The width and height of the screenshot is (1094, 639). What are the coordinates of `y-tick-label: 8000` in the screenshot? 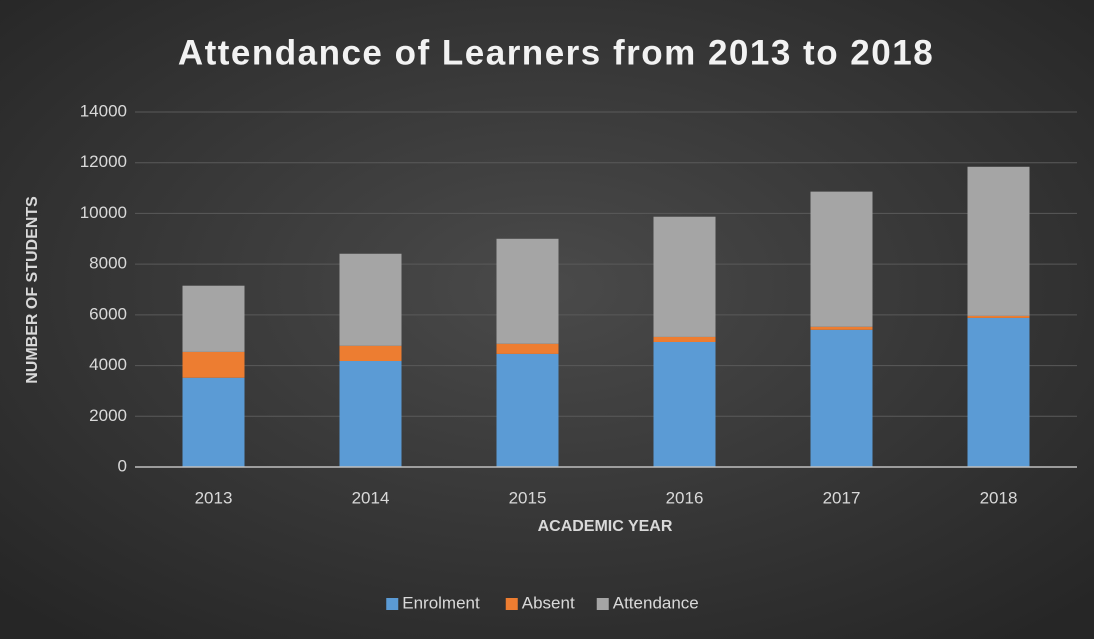 It's located at (108, 263).